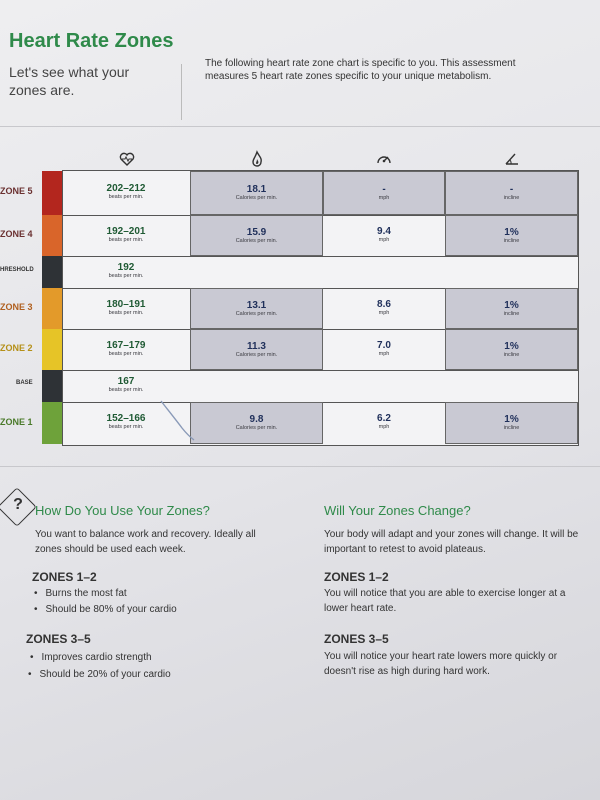 This screenshot has height=800, width=600. I want to click on cell-value: 202–212, so click(126, 188).